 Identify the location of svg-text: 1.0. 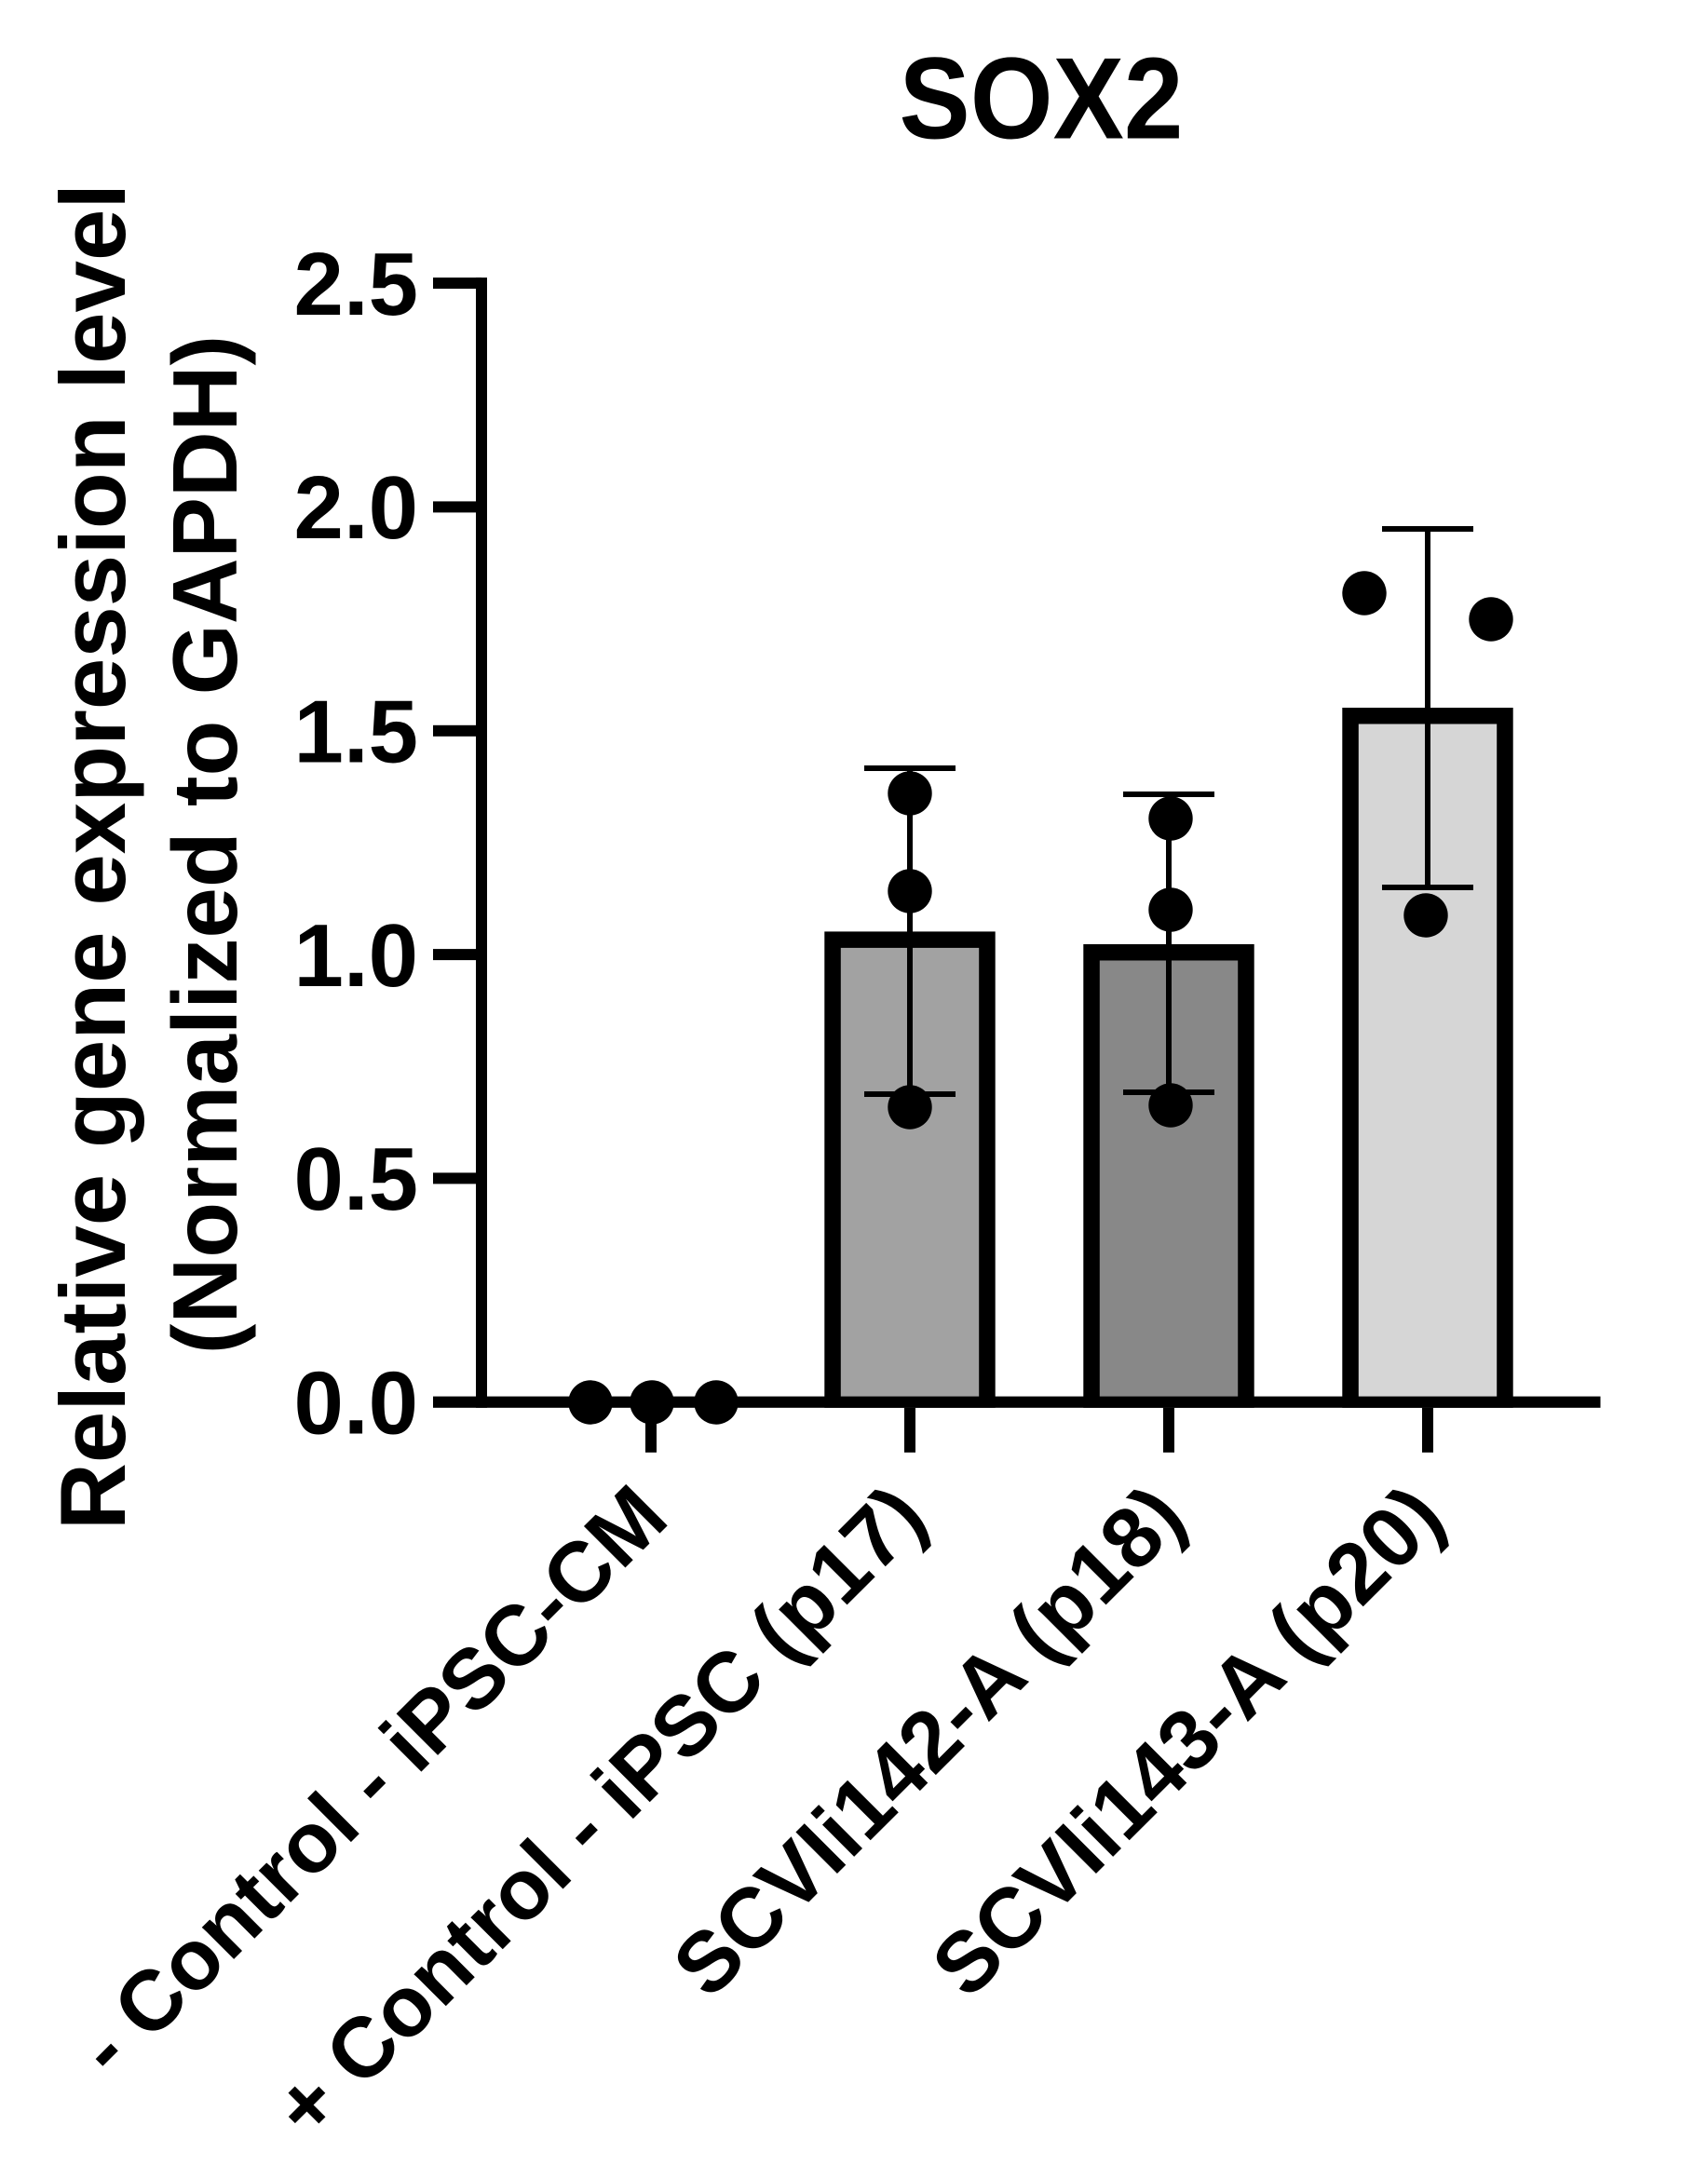
(356, 956).